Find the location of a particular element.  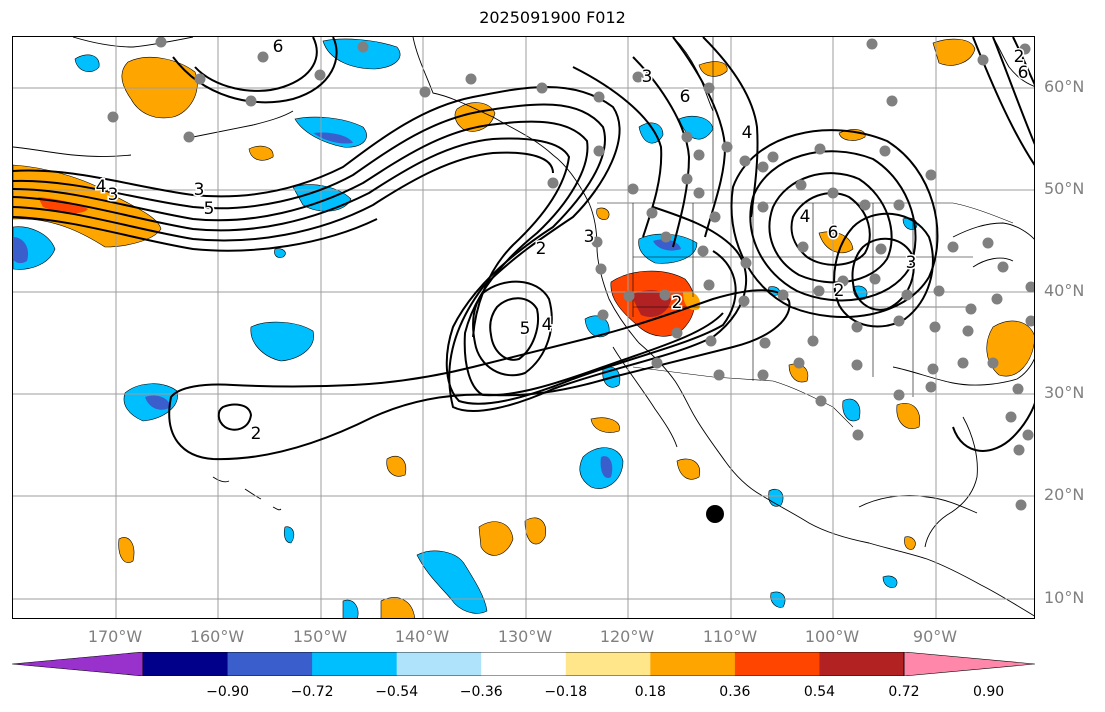

colorbar-tick: −0.72 is located at coordinates (312, 692).